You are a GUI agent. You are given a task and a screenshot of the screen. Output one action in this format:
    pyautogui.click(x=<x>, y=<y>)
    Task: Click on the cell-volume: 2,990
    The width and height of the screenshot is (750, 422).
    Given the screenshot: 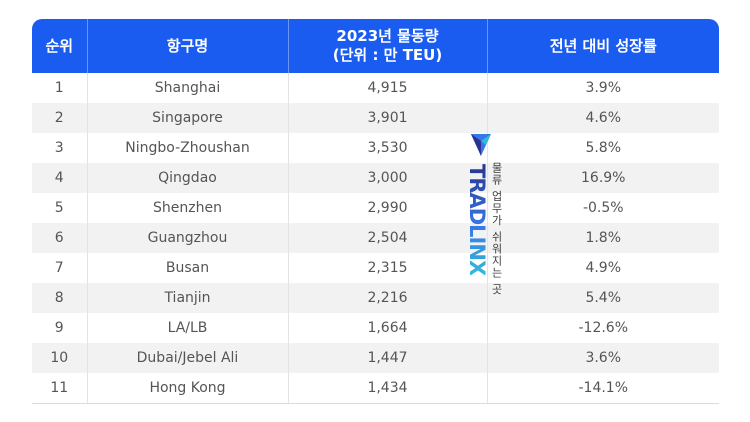 What is the action you would take?
    pyautogui.click(x=388, y=208)
    